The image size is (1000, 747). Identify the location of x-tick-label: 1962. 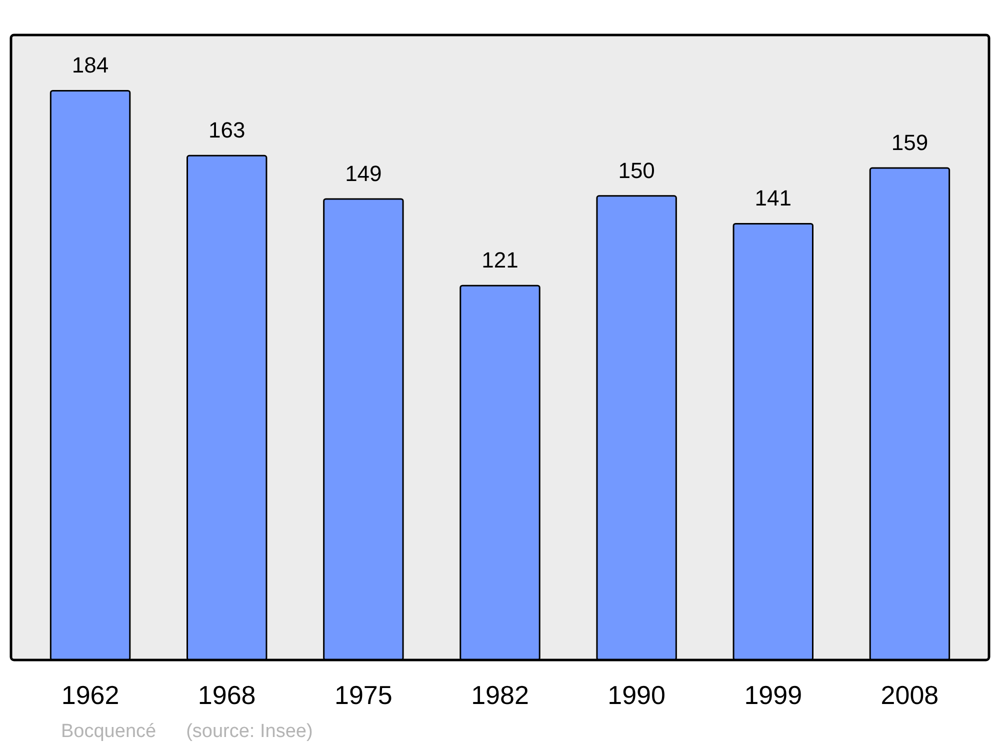
(90, 695).